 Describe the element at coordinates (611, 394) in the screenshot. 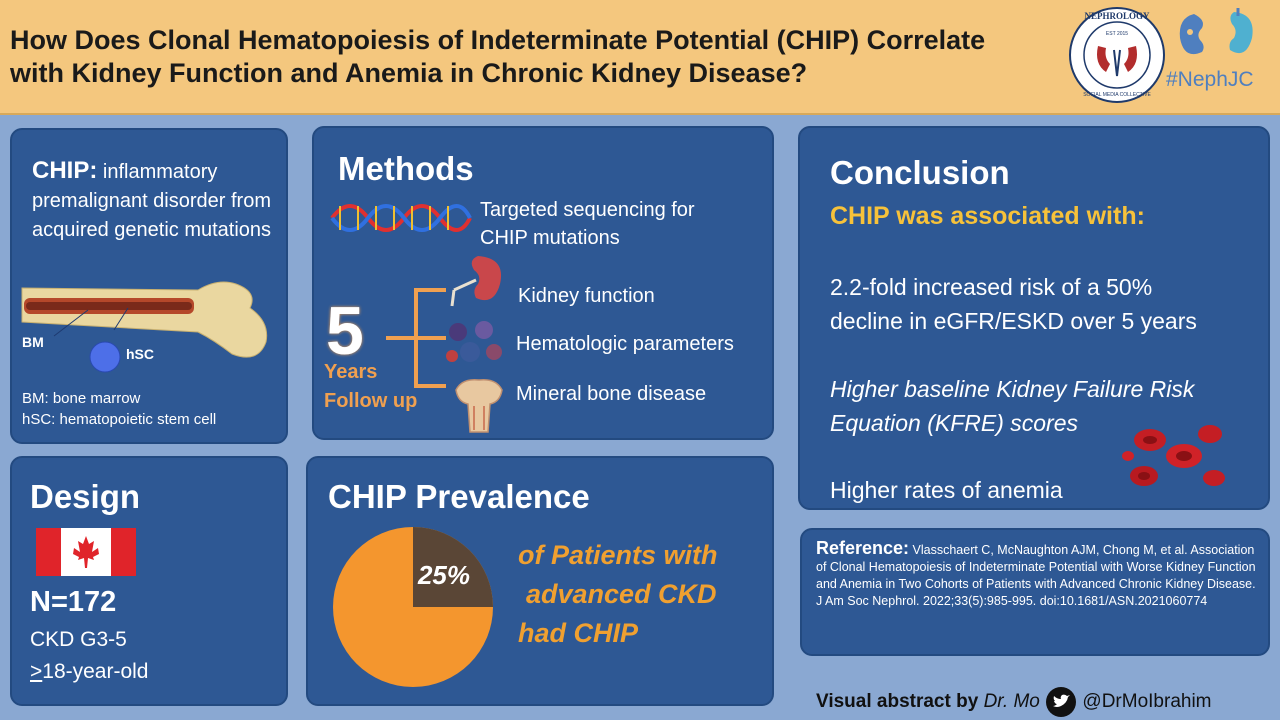

I see `method-item-bone: Mineral bone disease` at that location.